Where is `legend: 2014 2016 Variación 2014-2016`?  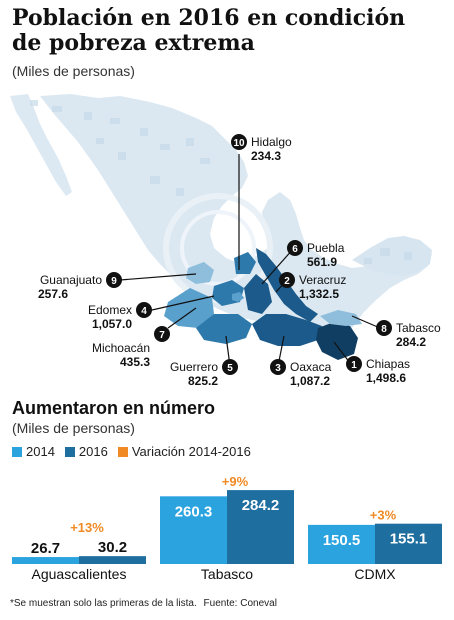
legend: 2014 2016 Variación 2014-2016 is located at coordinates (136, 451).